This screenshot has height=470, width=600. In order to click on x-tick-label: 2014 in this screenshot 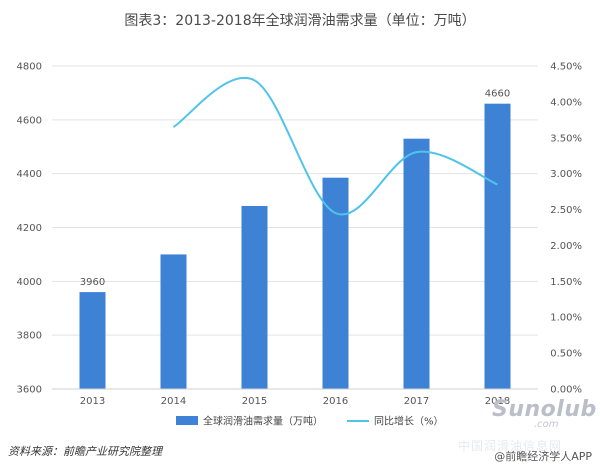, I will do `click(173, 401)`.